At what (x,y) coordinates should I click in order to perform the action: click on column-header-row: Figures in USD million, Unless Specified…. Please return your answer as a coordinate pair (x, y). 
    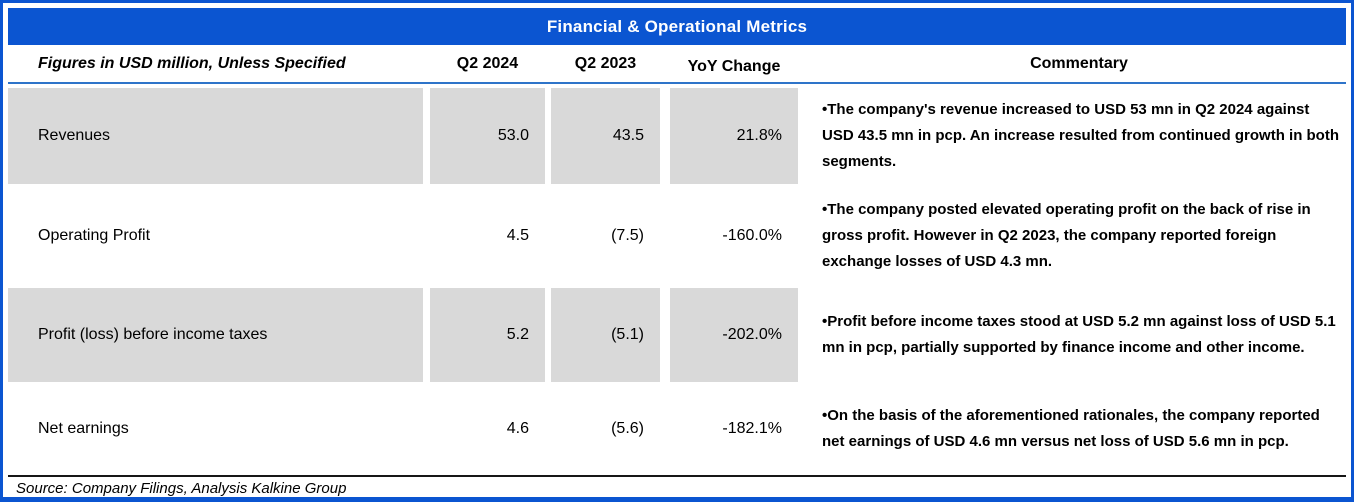
    Looking at the image, I should click on (677, 64).